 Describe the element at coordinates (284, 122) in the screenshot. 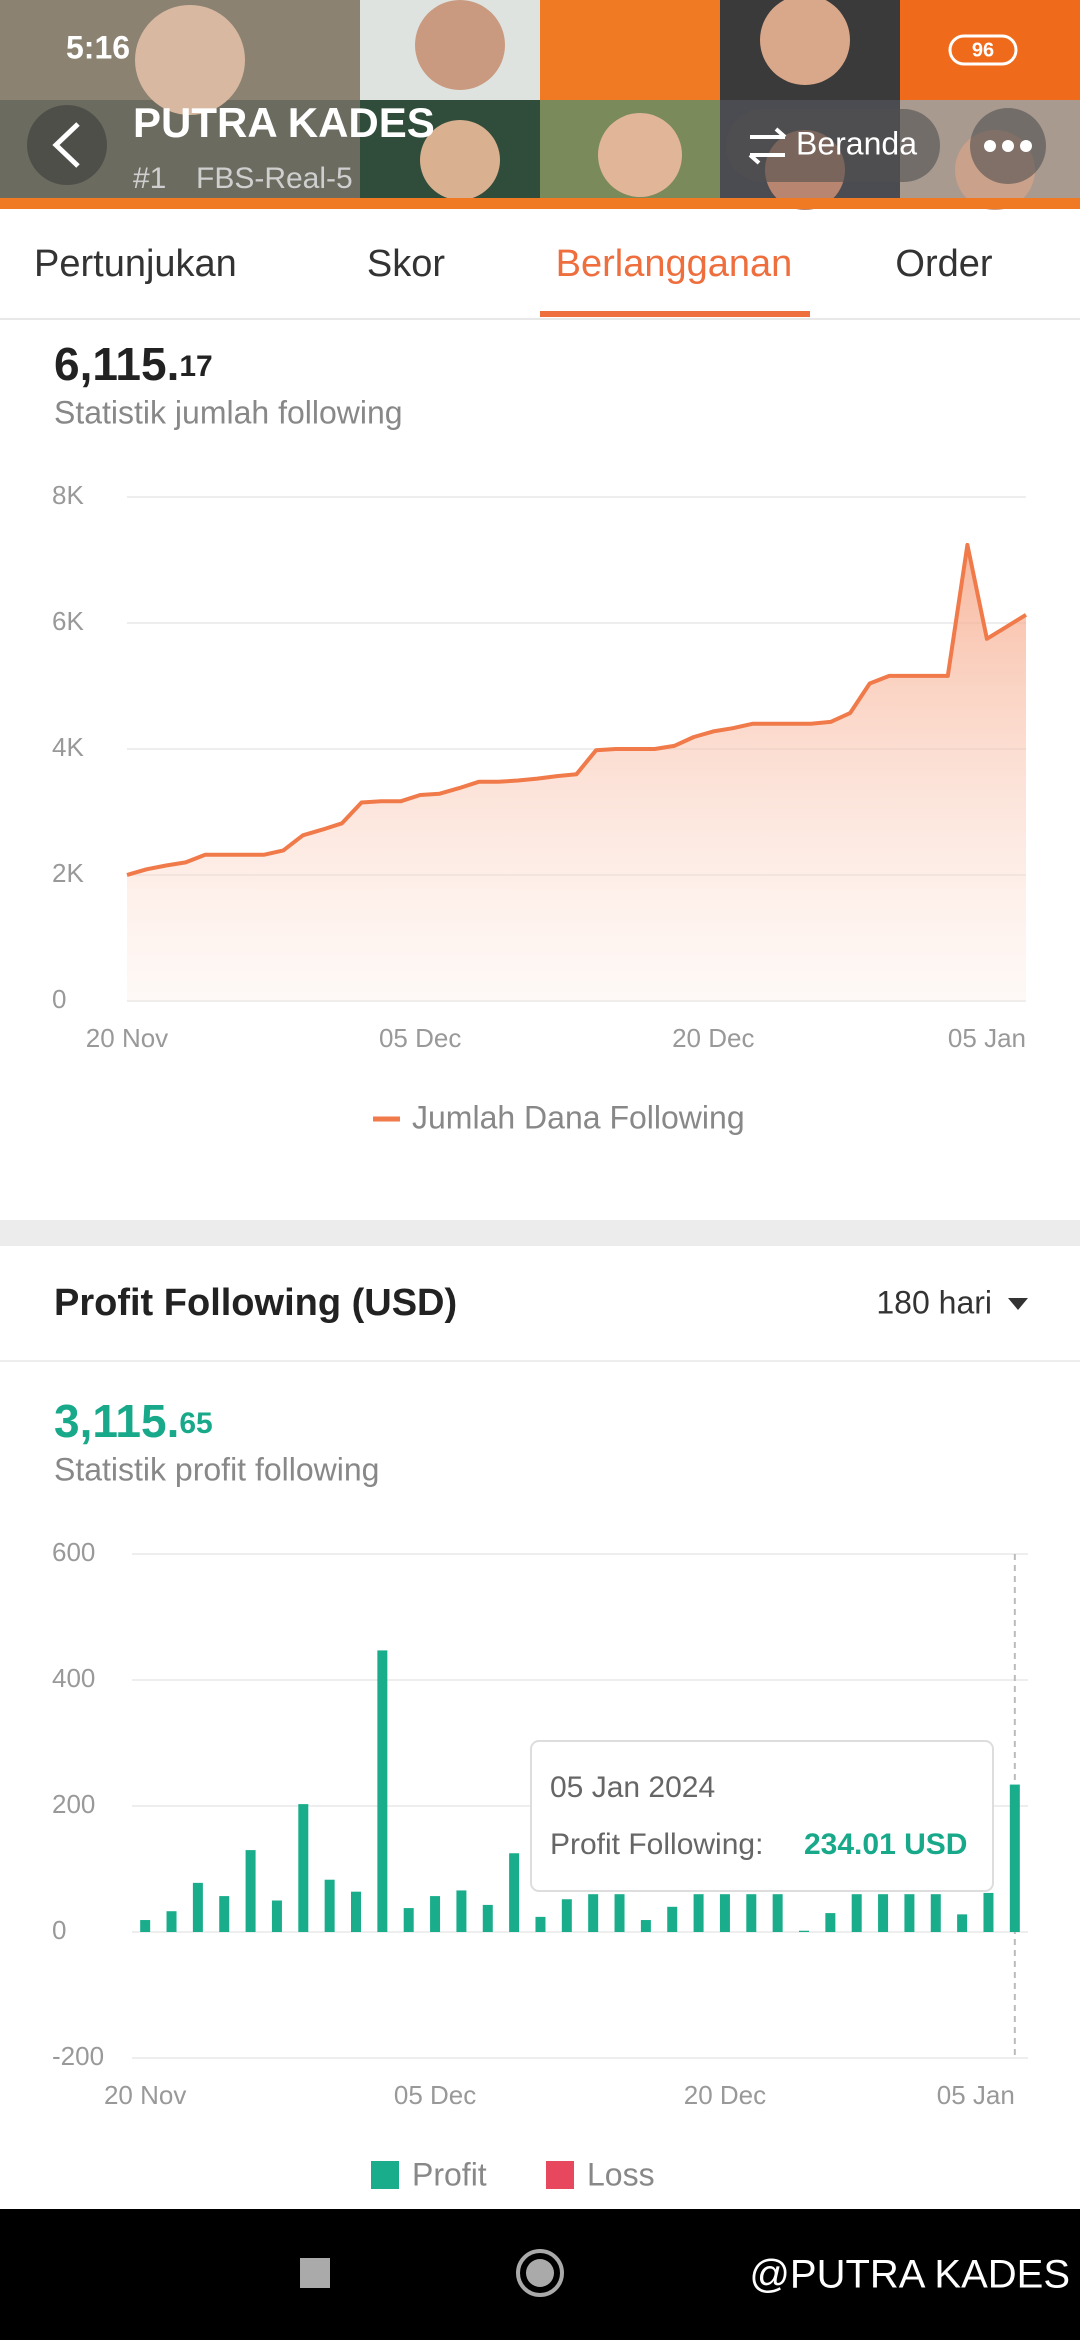

I see `trader-name: PUTRA KADES` at that location.